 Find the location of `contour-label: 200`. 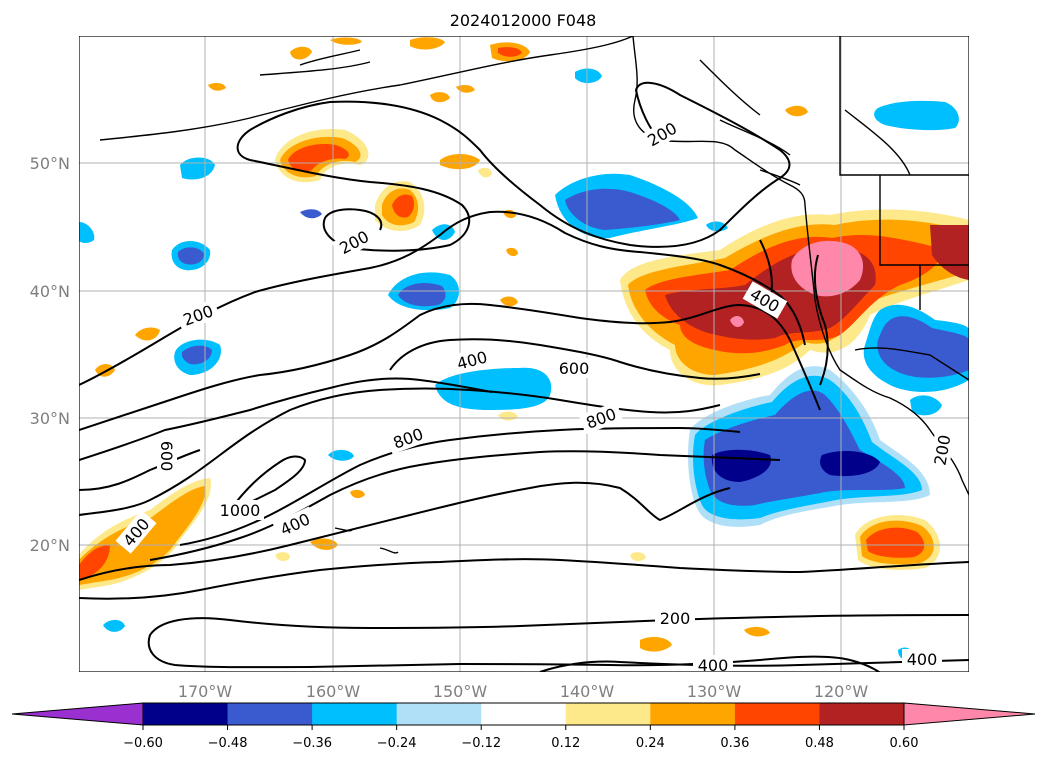

contour-label: 200 is located at coordinates (675, 618).